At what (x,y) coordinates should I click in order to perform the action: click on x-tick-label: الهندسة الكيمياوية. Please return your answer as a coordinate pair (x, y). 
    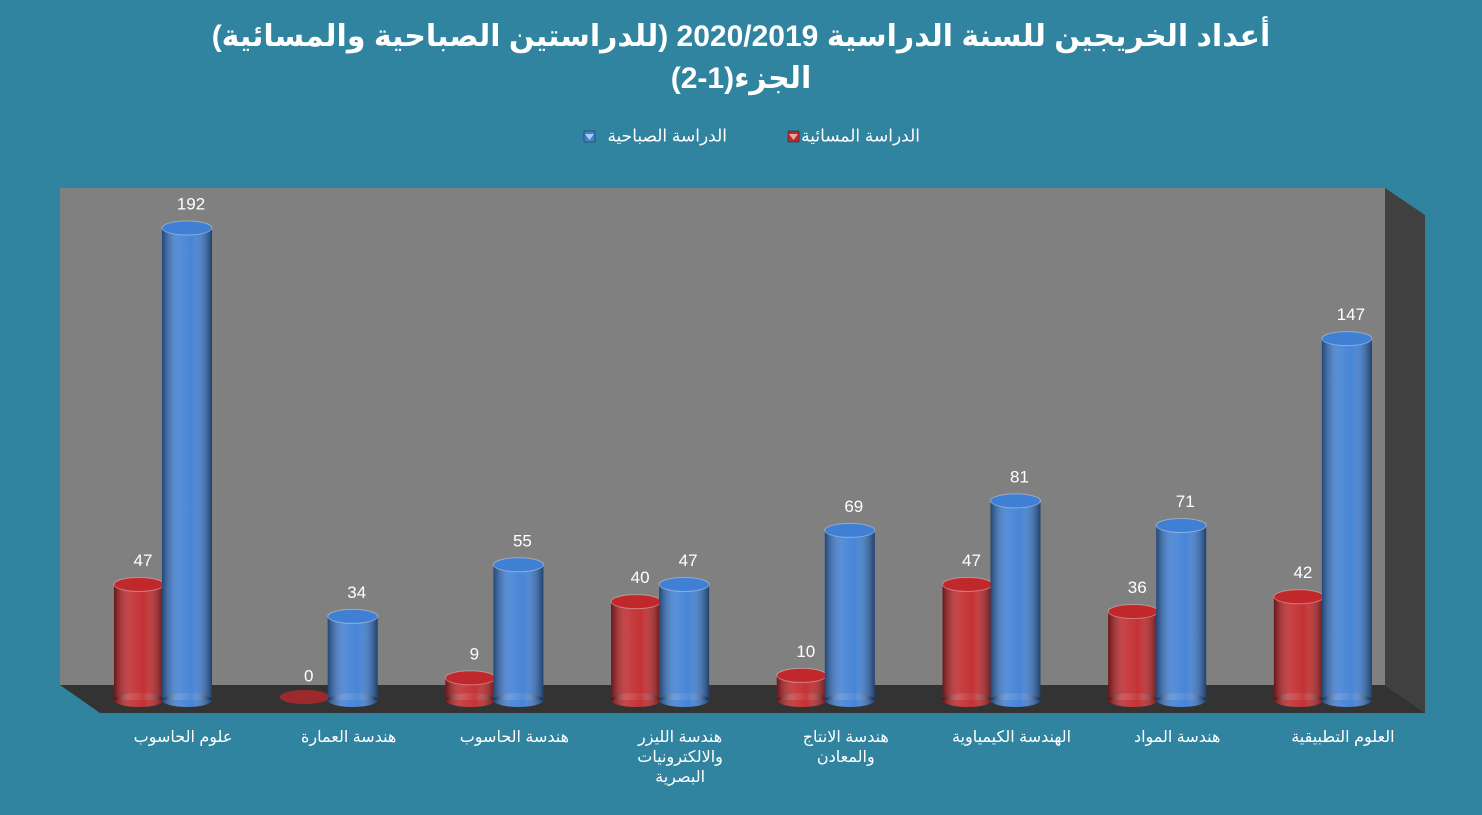
    Looking at the image, I should click on (1011, 737).